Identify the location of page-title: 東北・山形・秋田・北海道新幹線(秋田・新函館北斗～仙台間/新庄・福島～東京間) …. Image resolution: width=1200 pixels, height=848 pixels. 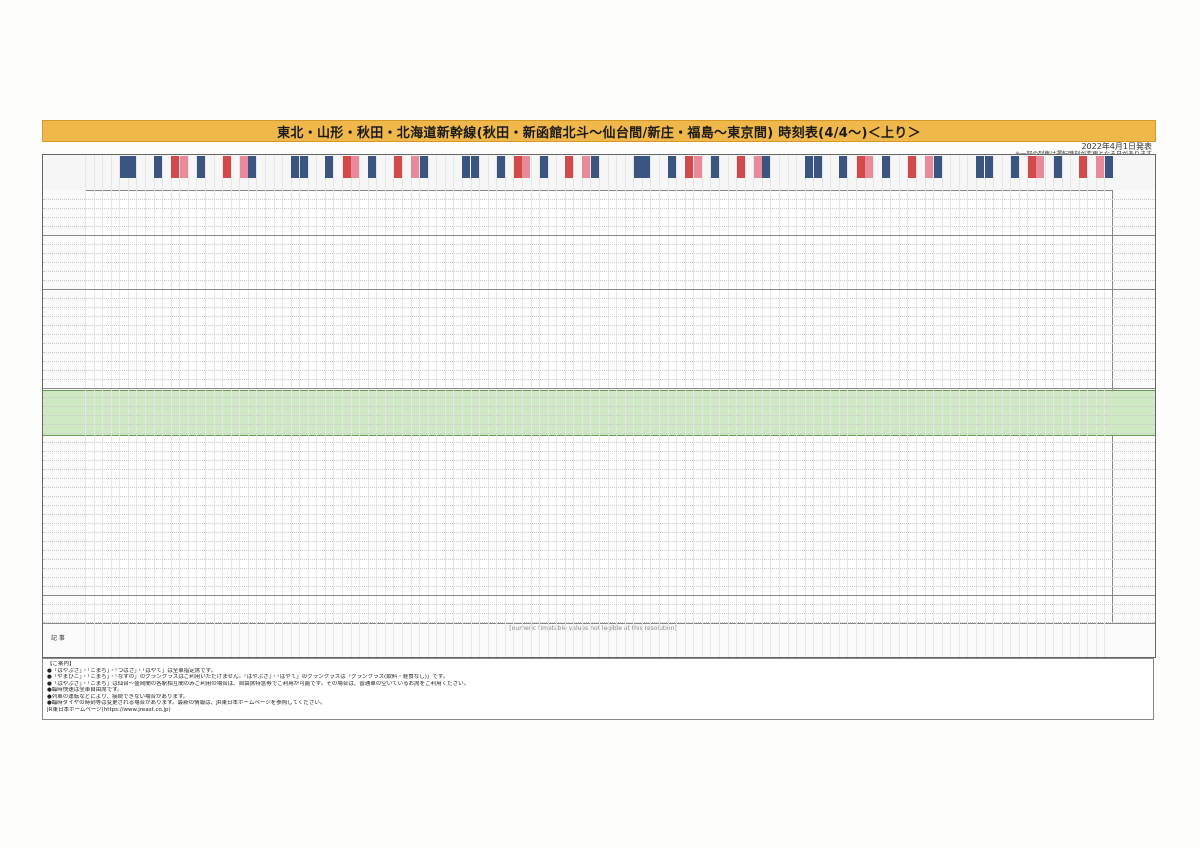
(599, 133).